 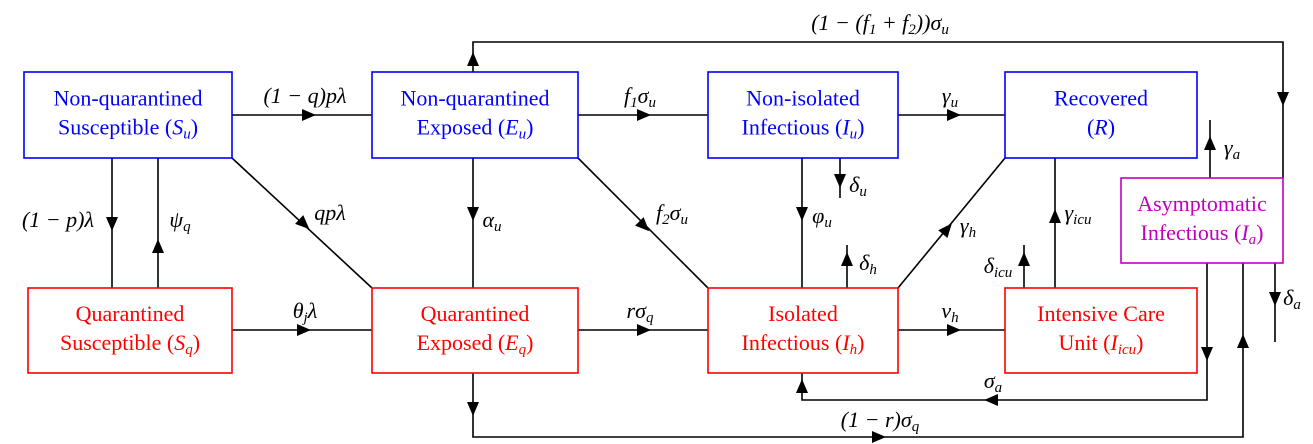 I want to click on text-run: Intensive Care, so click(x=1101, y=313).